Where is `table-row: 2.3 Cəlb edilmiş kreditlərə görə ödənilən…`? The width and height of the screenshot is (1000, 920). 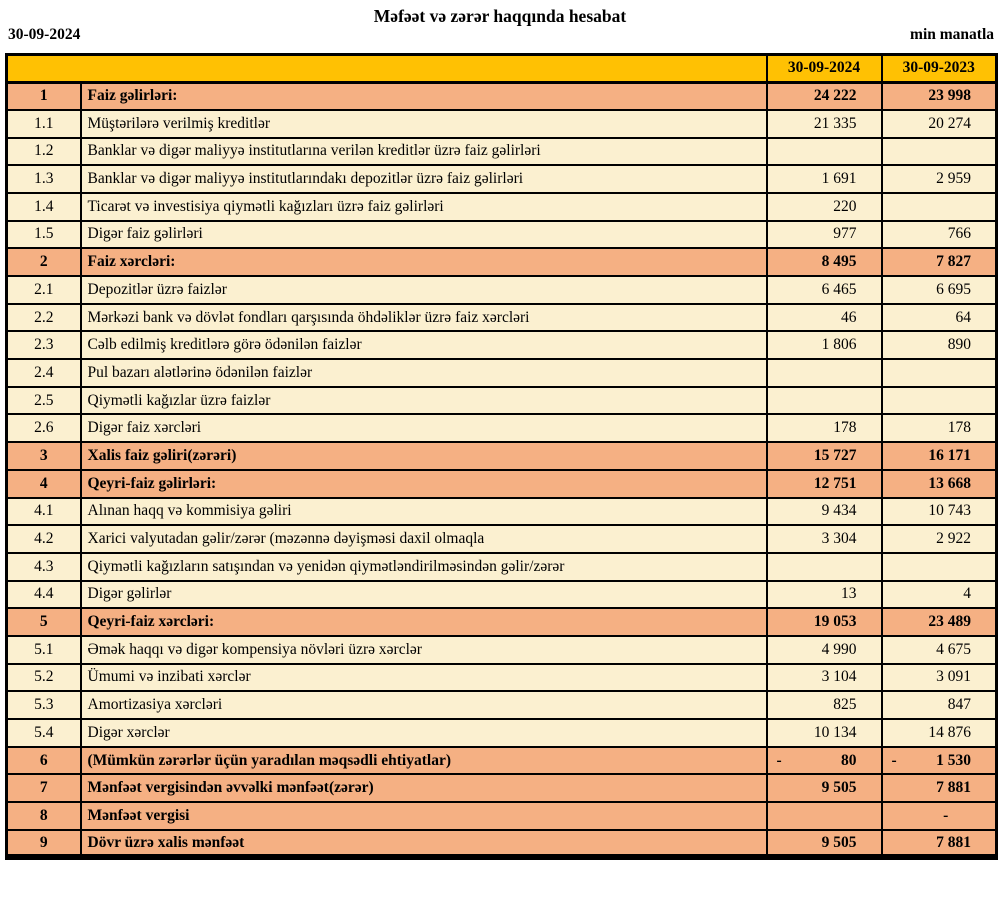 table-row: 2.3 Cəlb edilmiş kreditlərə görə ödənilən… is located at coordinates (501, 345).